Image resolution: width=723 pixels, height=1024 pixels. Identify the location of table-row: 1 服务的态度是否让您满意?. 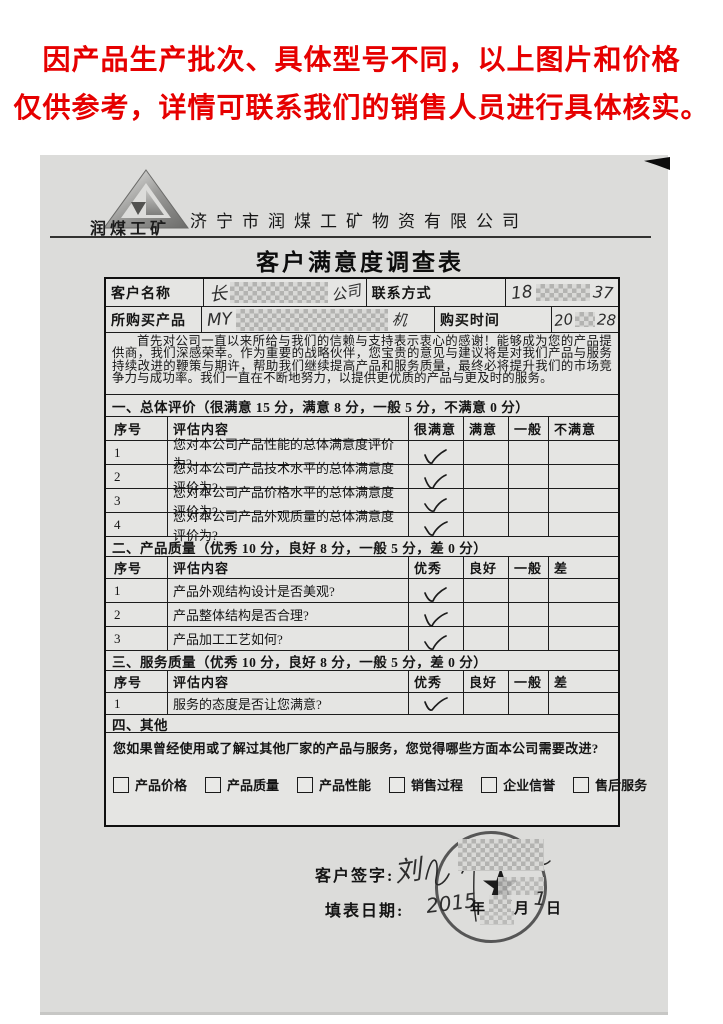
(362, 704).